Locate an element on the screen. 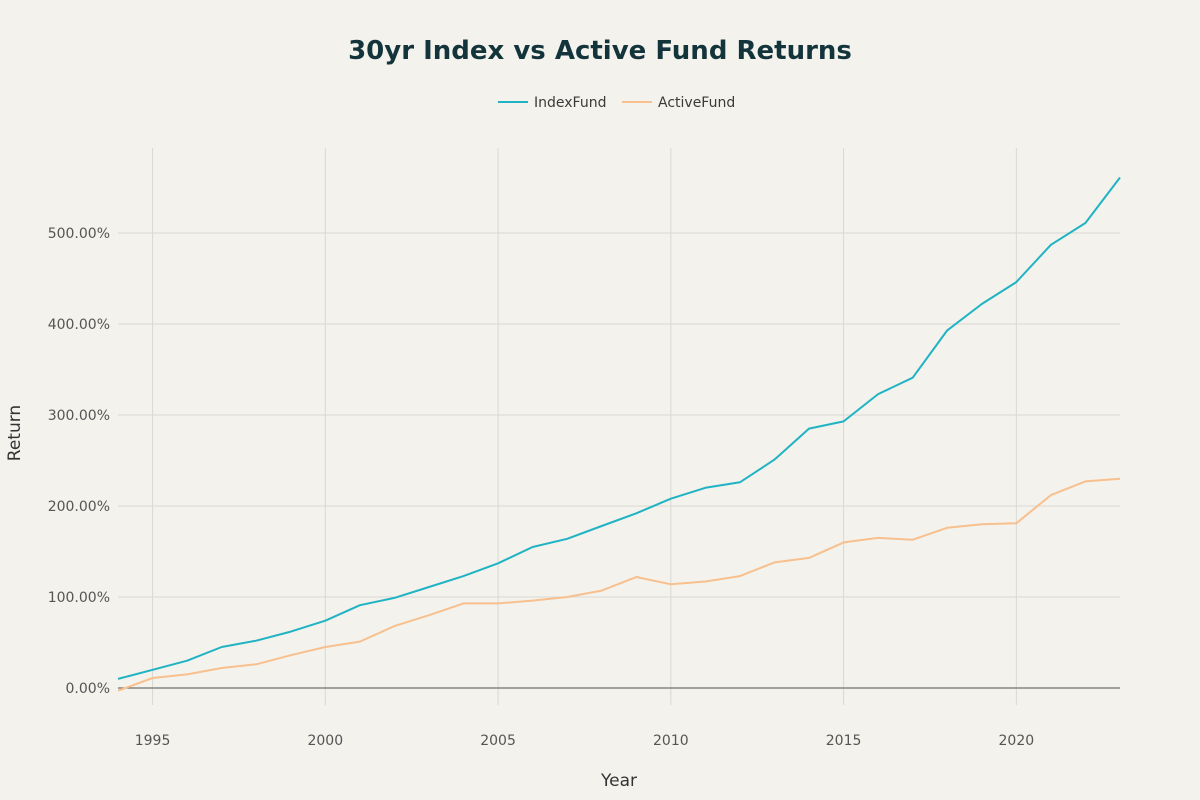  legend-label-activefund: ActiveFund is located at coordinates (696, 103).